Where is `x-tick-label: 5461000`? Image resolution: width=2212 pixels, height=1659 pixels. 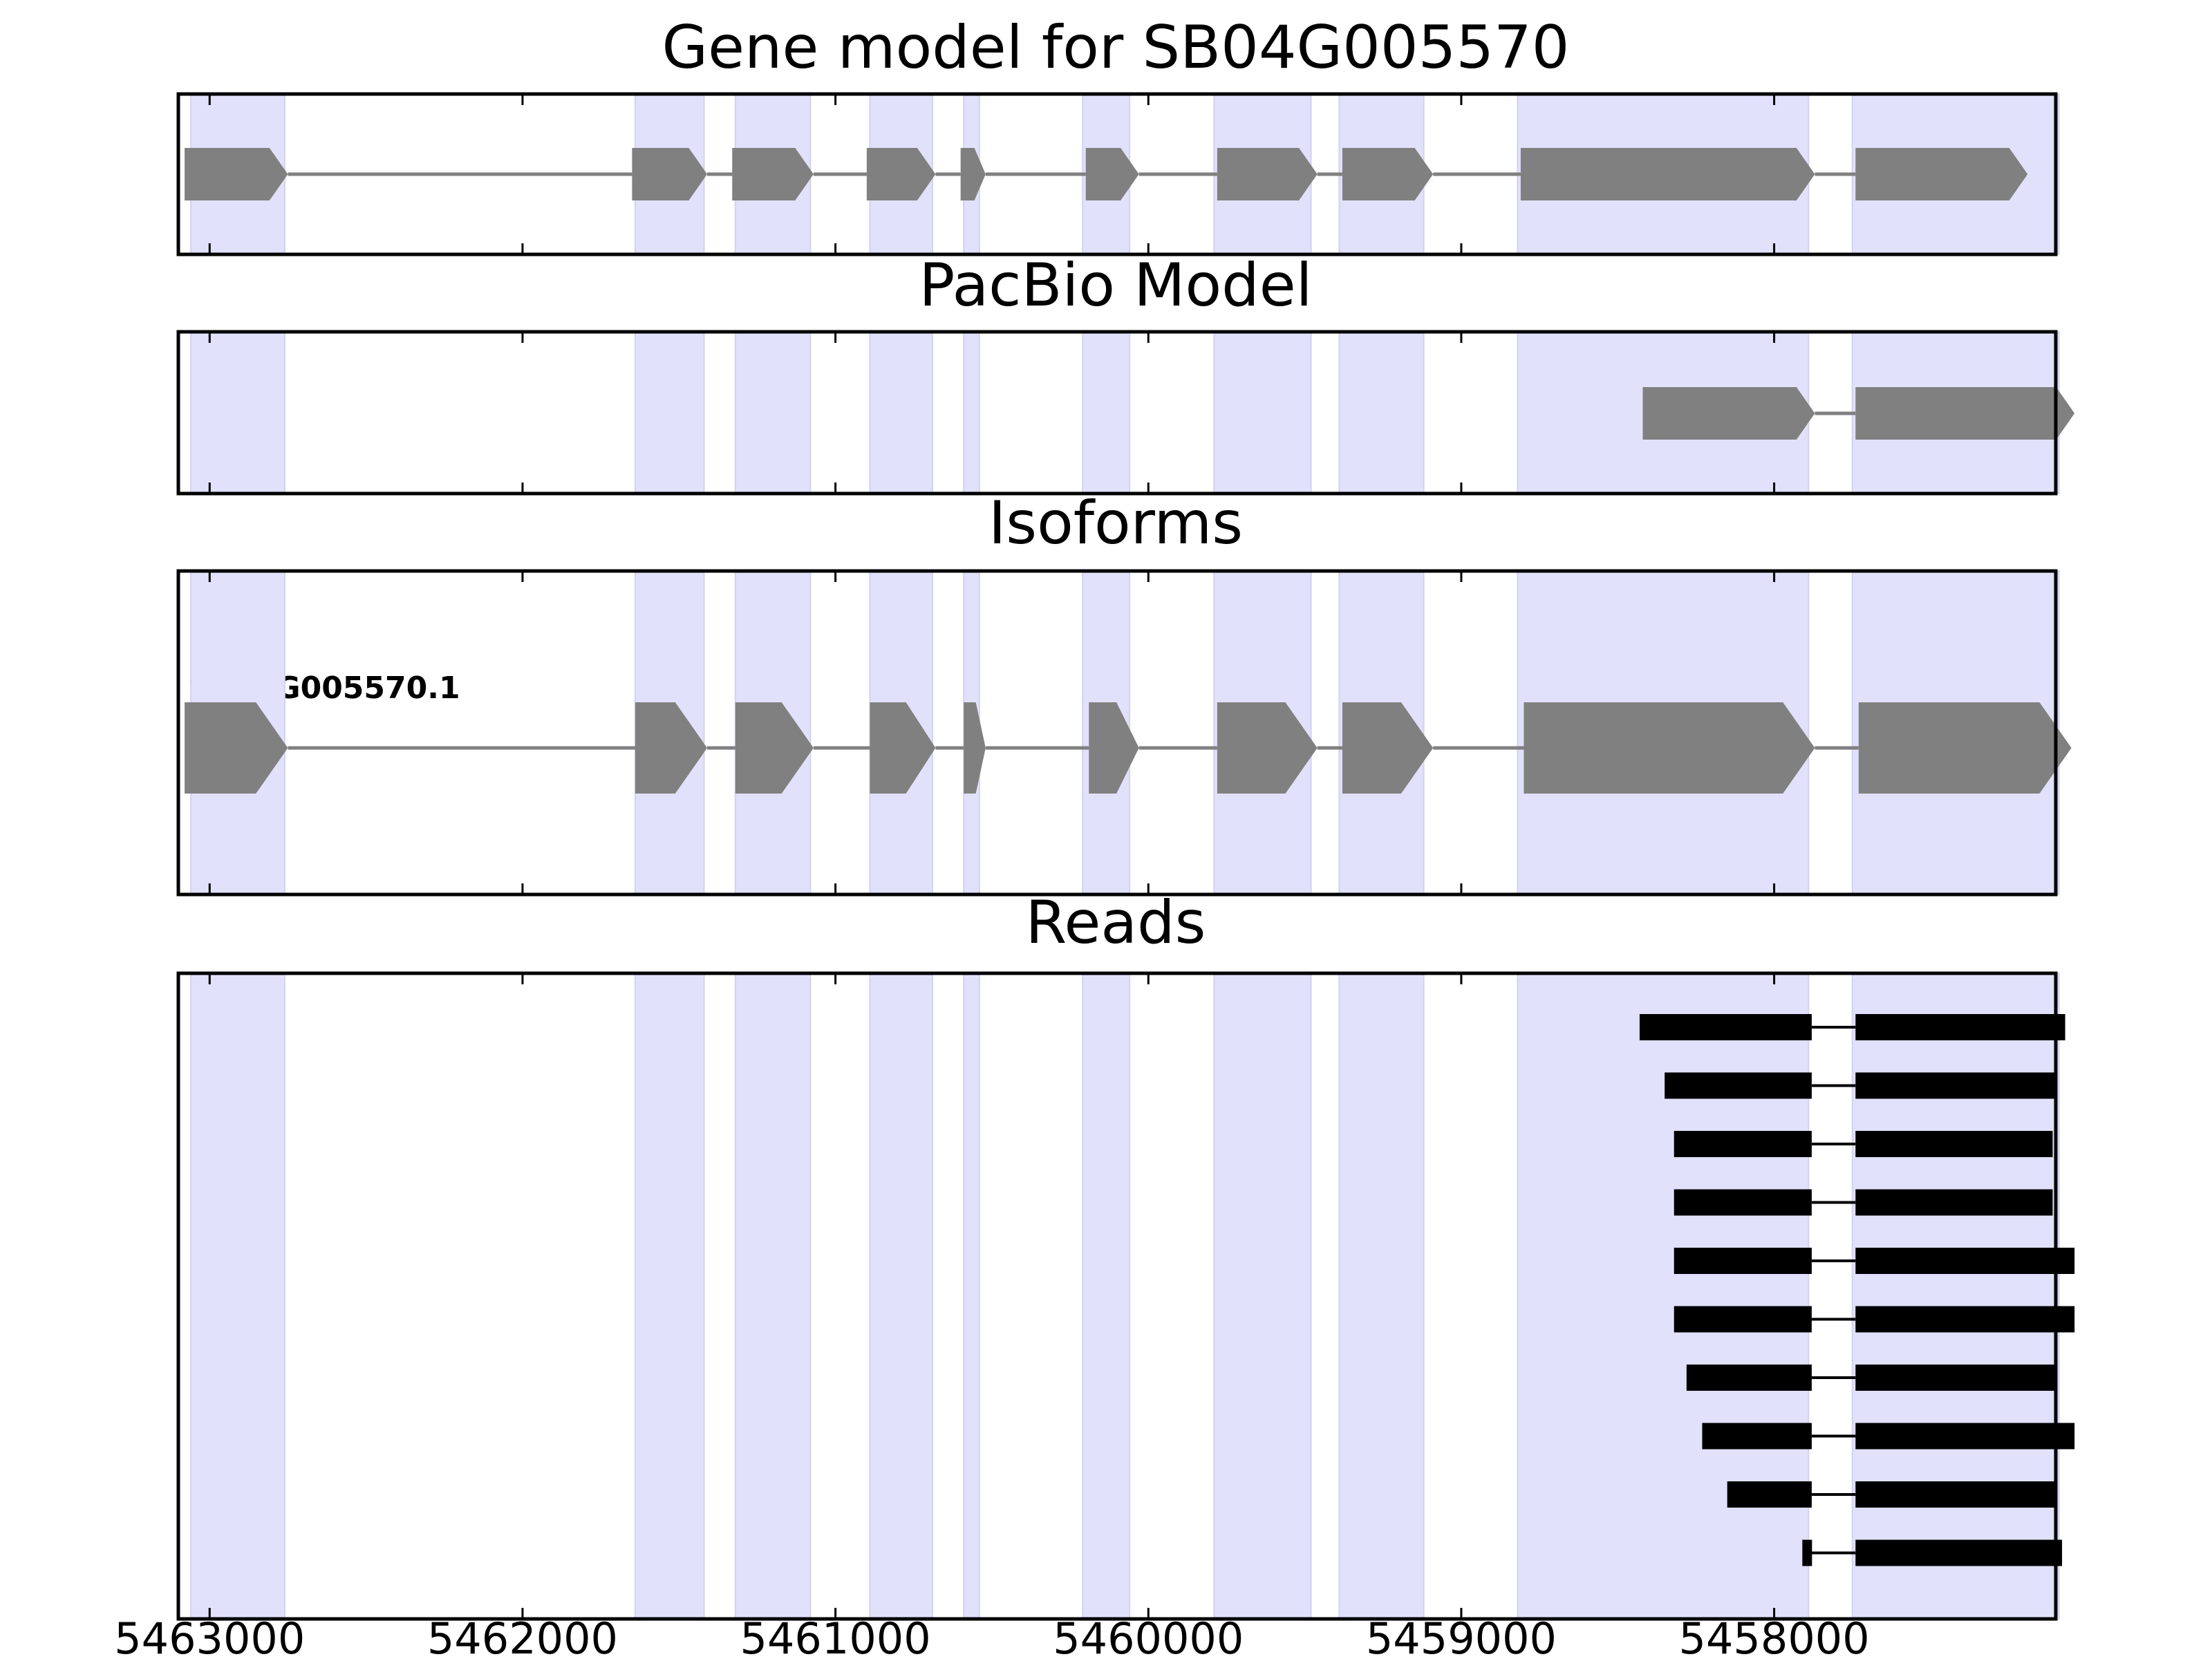
x-tick-label: 5461000 is located at coordinates (835, 1636).